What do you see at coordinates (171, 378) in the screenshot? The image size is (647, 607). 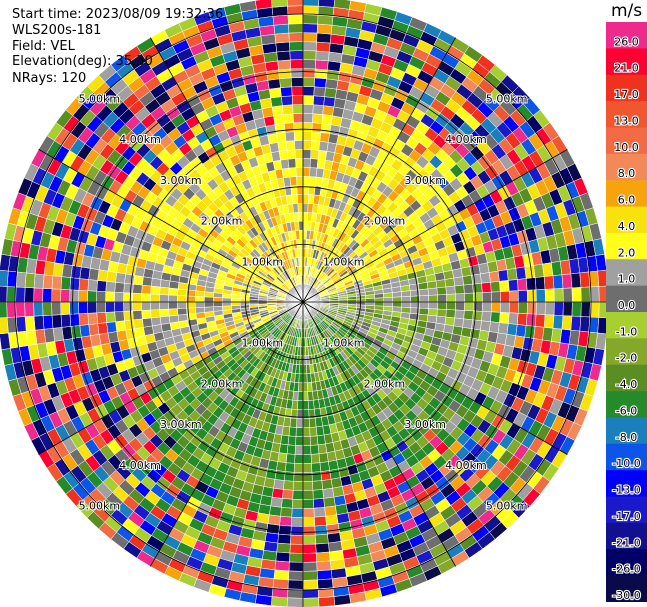 I see `azimuth-spoke` at bounding box center [171, 378].